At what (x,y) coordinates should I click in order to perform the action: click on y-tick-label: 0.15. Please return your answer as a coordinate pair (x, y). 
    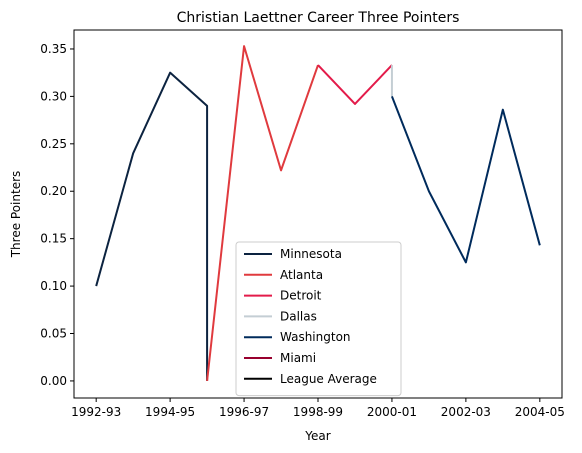
    Looking at the image, I should click on (53, 239).